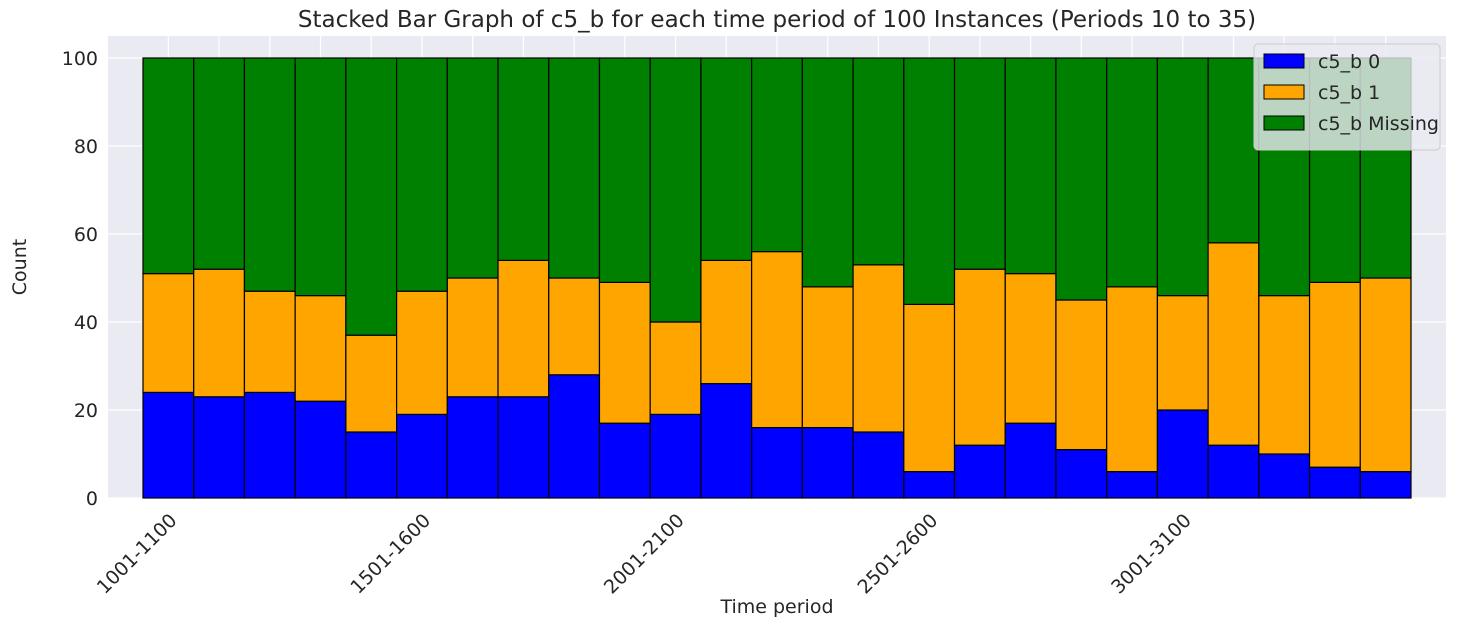 The width and height of the screenshot is (1484, 626). I want to click on legend-label: c5_b 1, so click(1349, 93).